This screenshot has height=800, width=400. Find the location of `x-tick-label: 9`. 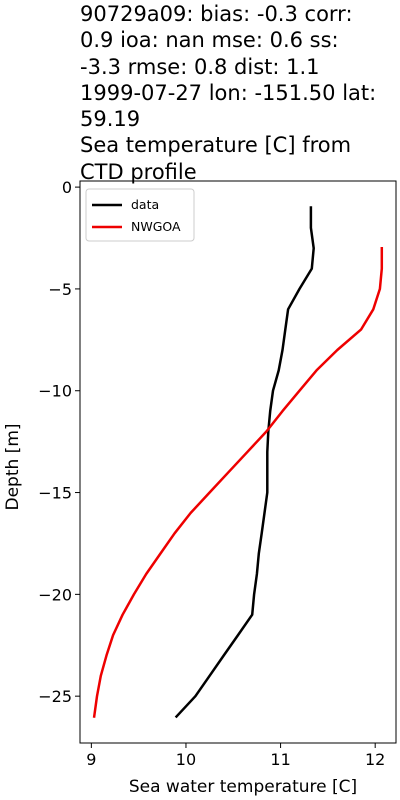

x-tick-label: 9 is located at coordinates (91, 759).